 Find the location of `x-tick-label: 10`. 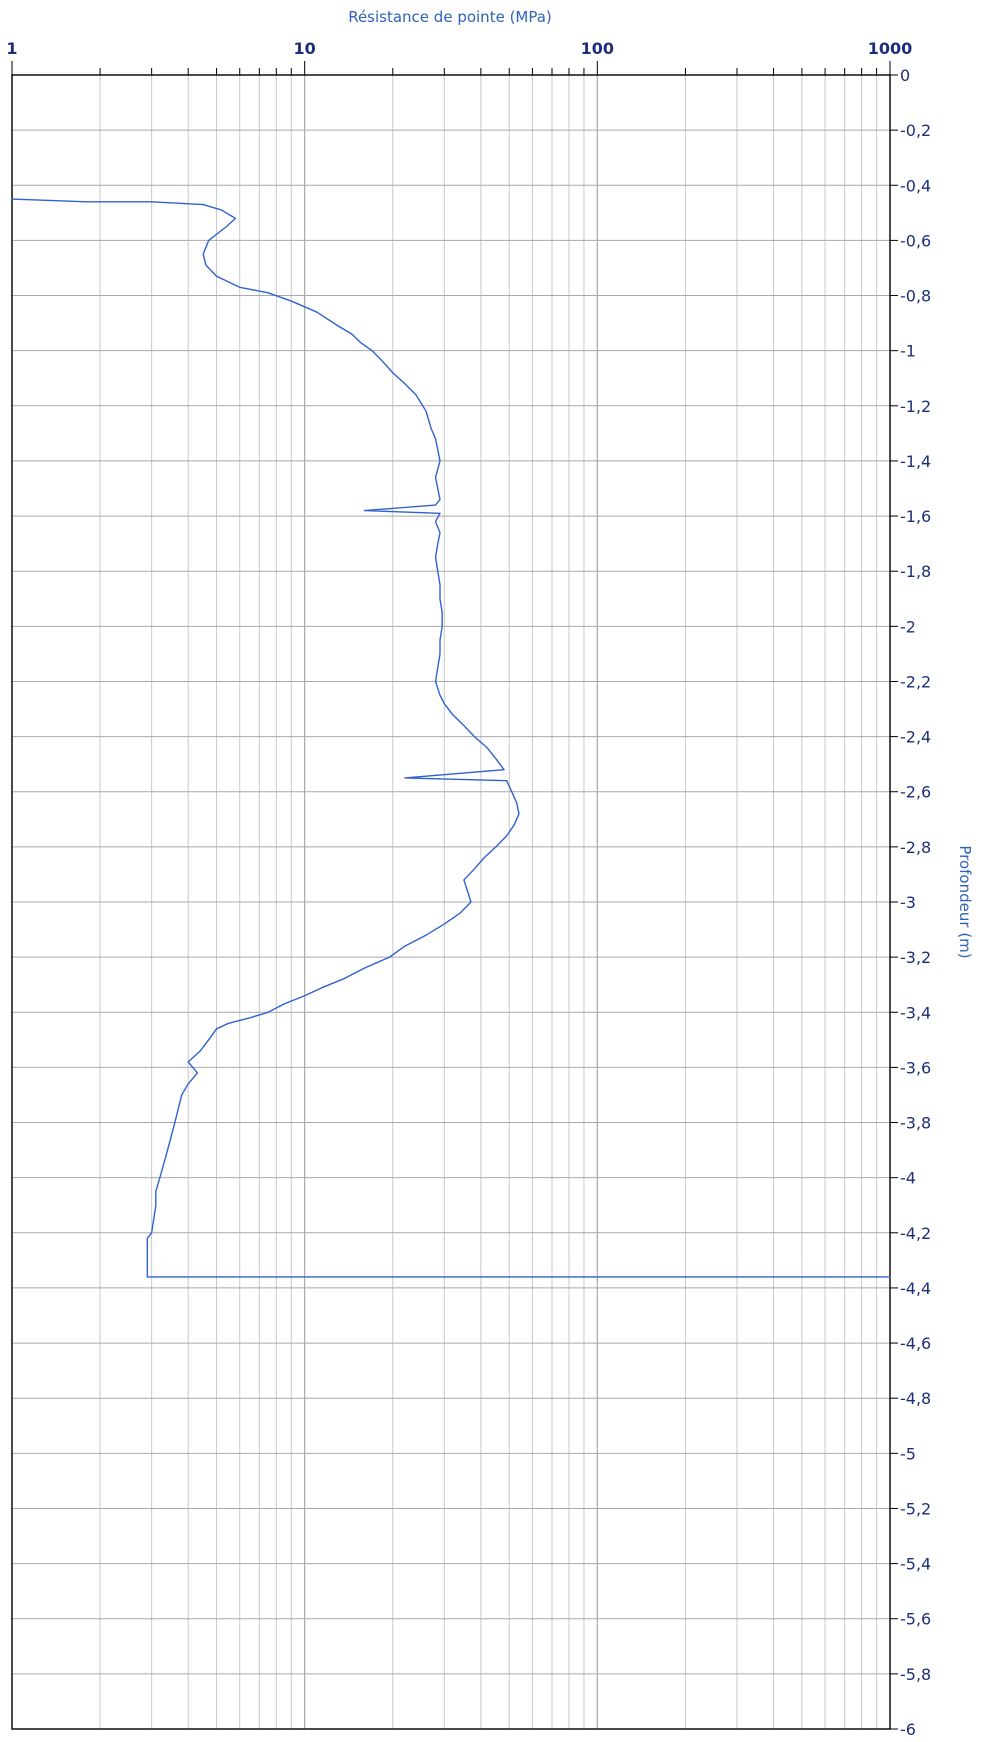

x-tick-label: 10 is located at coordinates (305, 48).